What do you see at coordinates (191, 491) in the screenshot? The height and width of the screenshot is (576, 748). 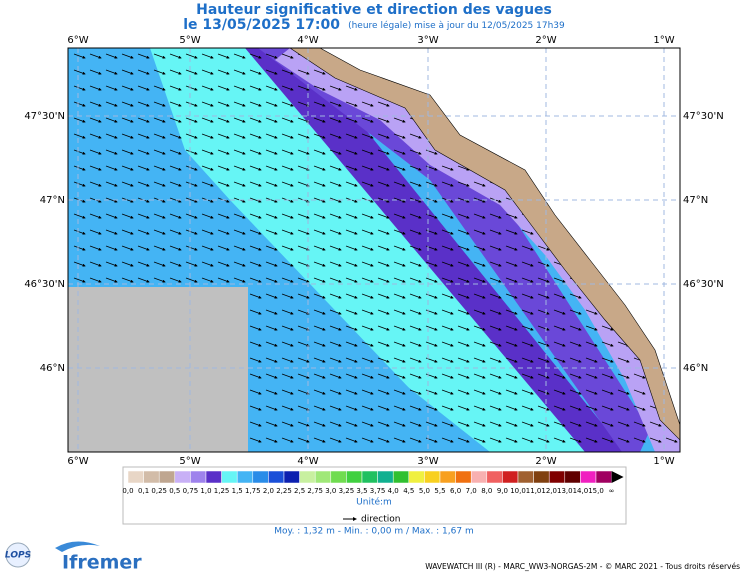 I see `scale-label: 0,75` at bounding box center [191, 491].